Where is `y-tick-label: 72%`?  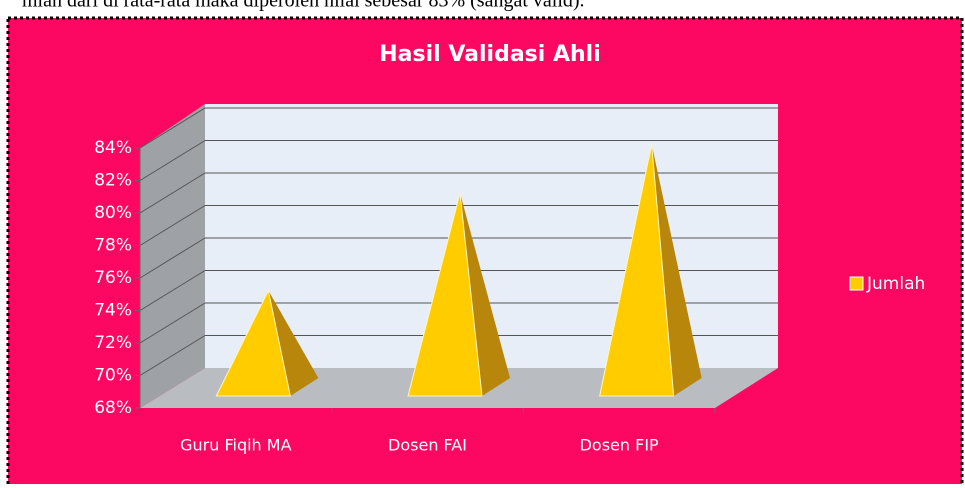 y-tick-label: 72% is located at coordinates (113, 343).